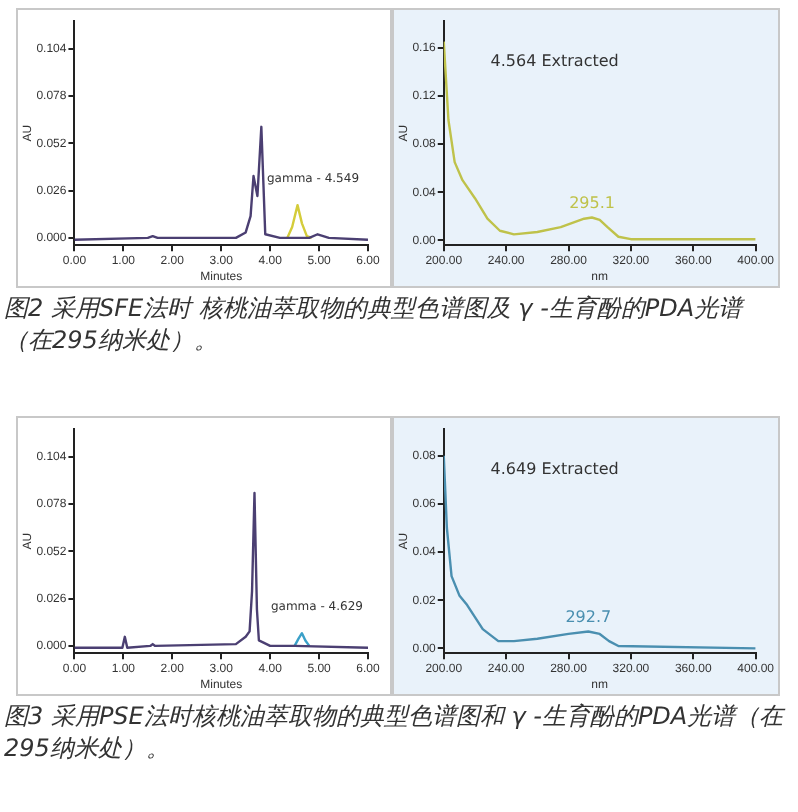 This screenshot has height=812, width=798. What do you see at coordinates (554, 468) in the screenshot?
I see `text: 4.649 Extracted` at bounding box center [554, 468].